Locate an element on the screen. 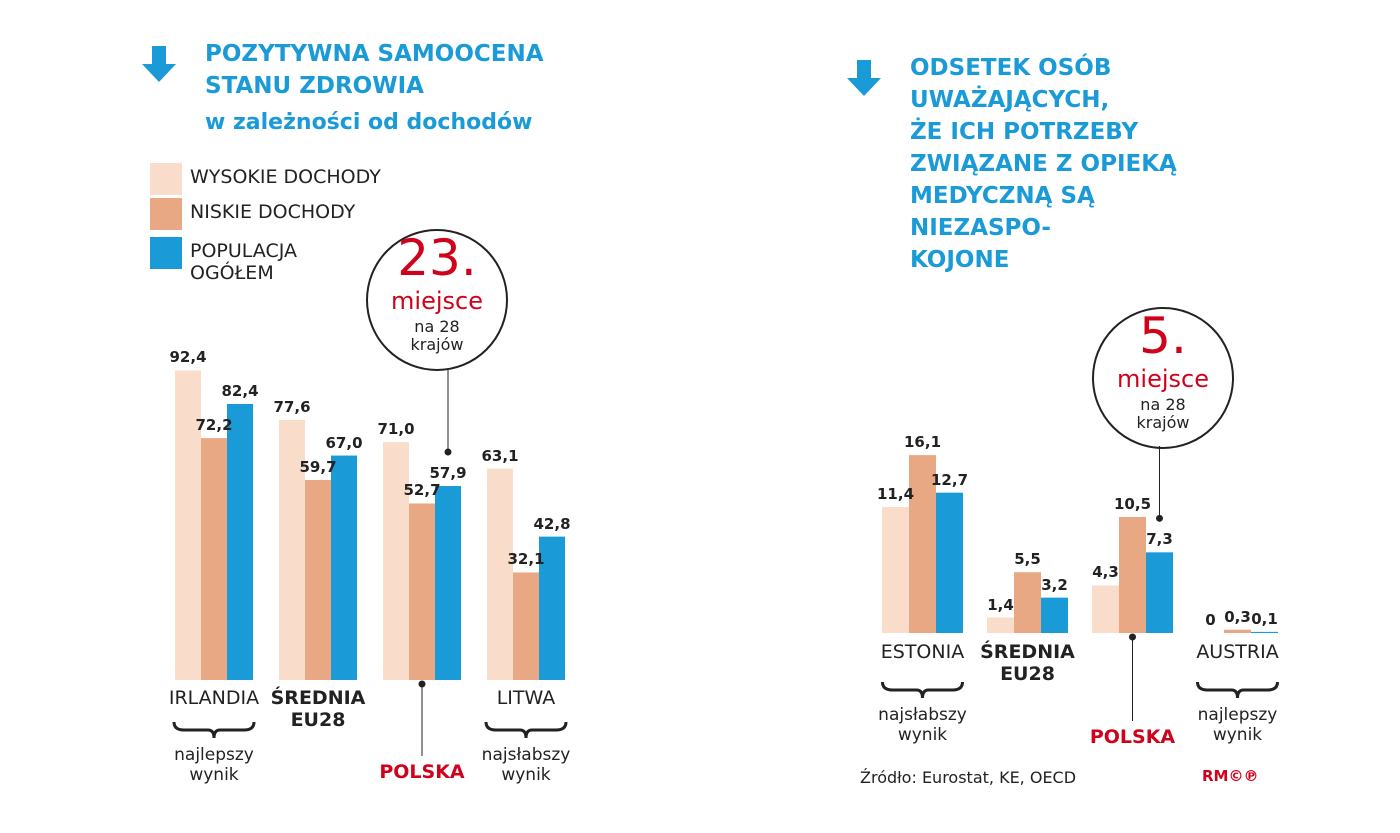  value-label: 77,6 is located at coordinates (292, 406).